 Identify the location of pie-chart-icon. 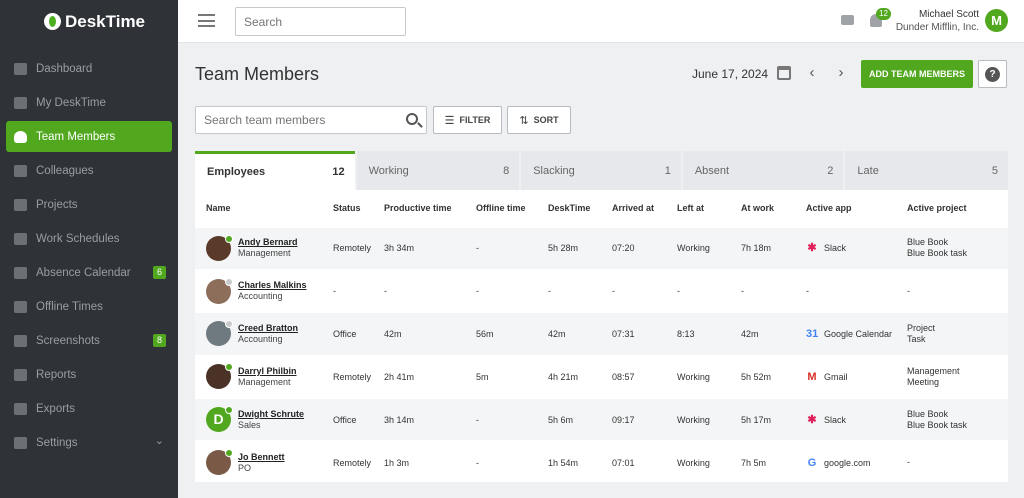
(20, 374).